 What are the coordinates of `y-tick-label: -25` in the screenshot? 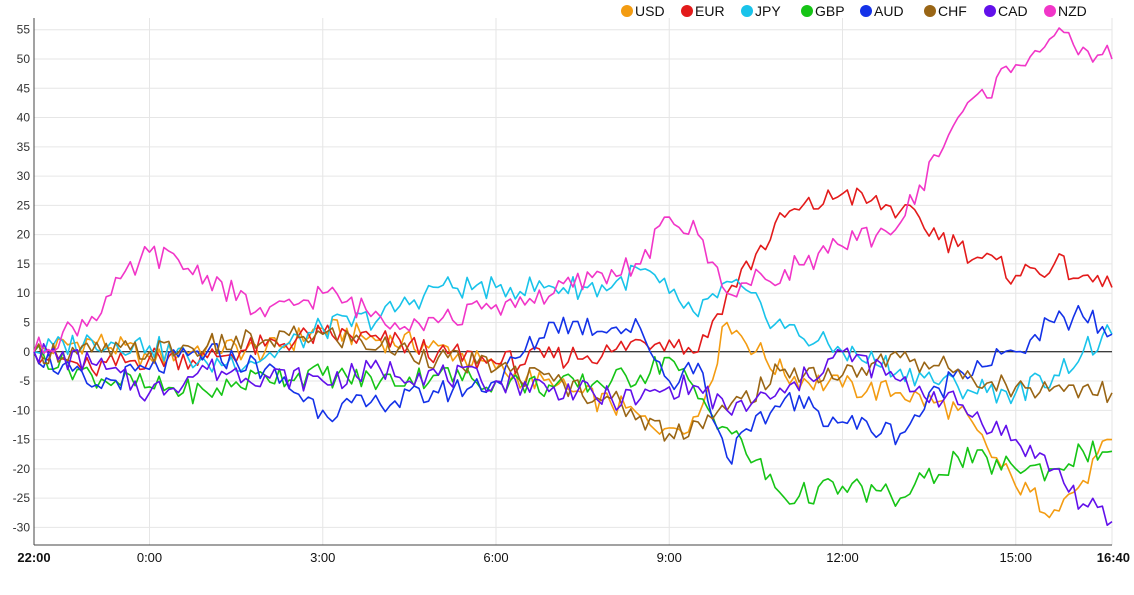 It's located at (22, 498).